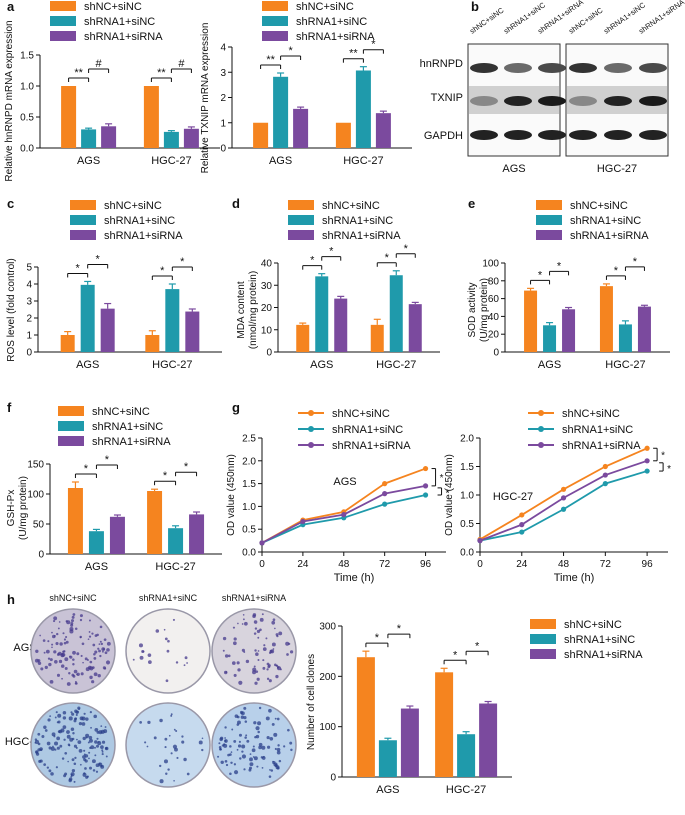 This screenshot has width=685, height=815. I want to click on significance-label: **, so click(78, 73).